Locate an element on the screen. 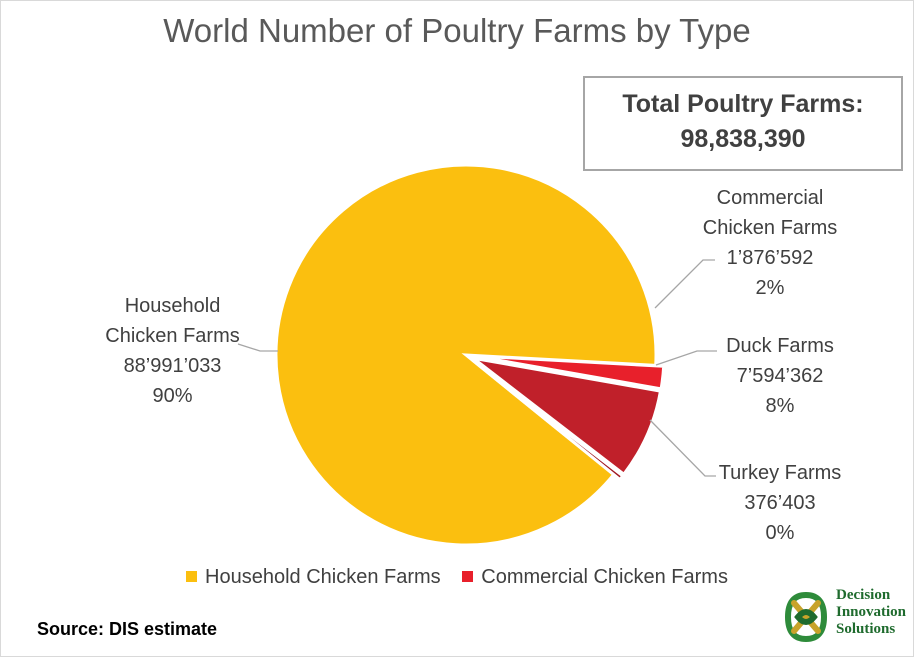  data-label-household-name2: Chicken Farms is located at coordinates (172, 336).